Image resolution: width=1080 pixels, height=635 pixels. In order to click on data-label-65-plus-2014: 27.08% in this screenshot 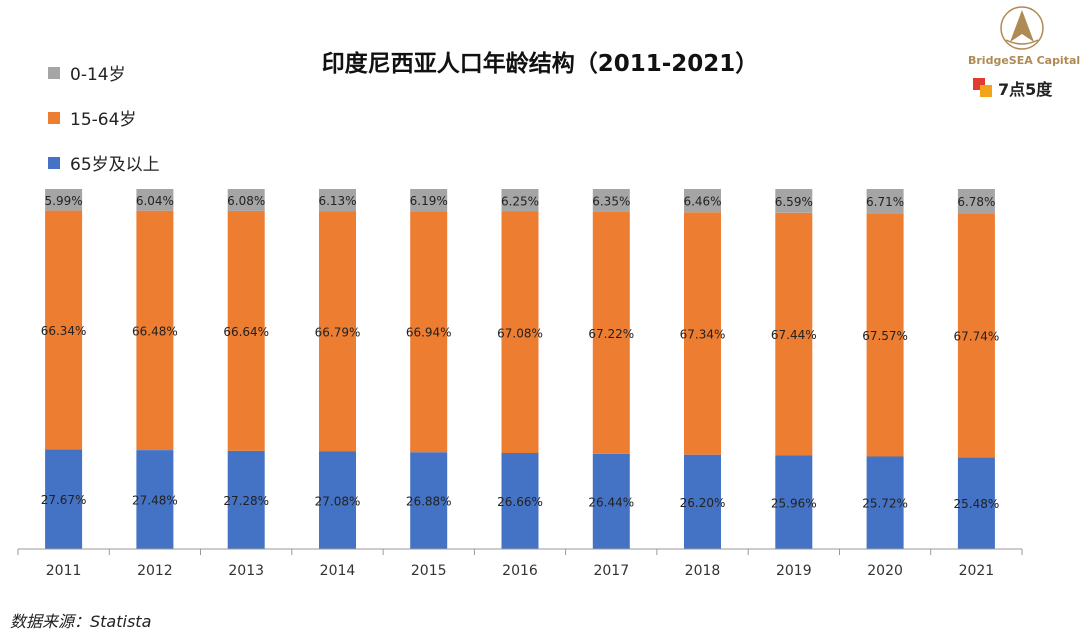, I will do `click(338, 501)`.